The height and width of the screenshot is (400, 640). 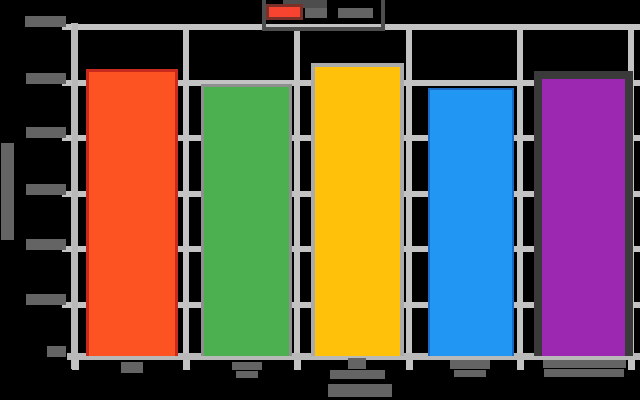 I want to click on legend-title-redacted, so click(x=305, y=4).